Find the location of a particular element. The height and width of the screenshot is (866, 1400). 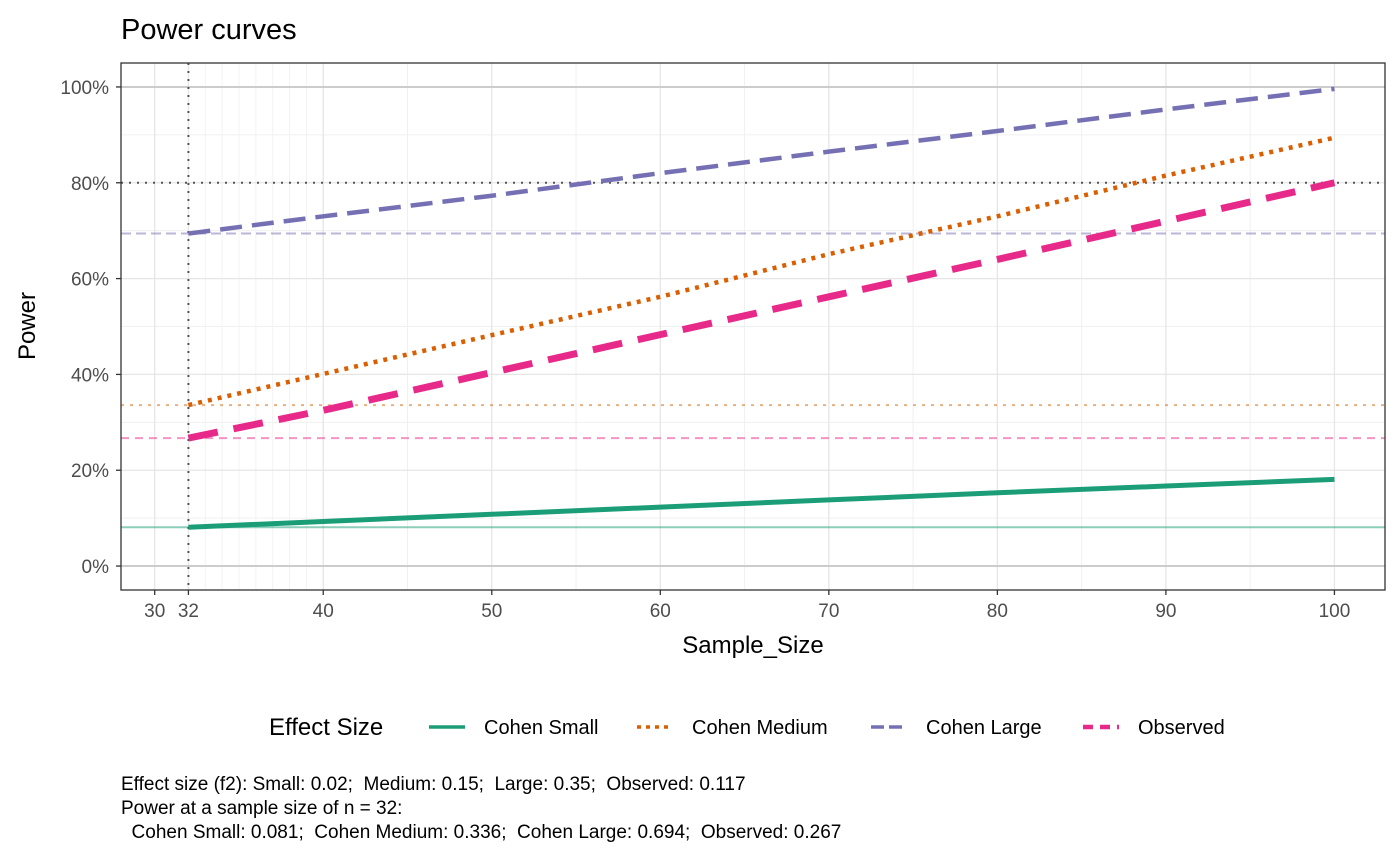

x-tick-label: 60 is located at coordinates (660, 611).